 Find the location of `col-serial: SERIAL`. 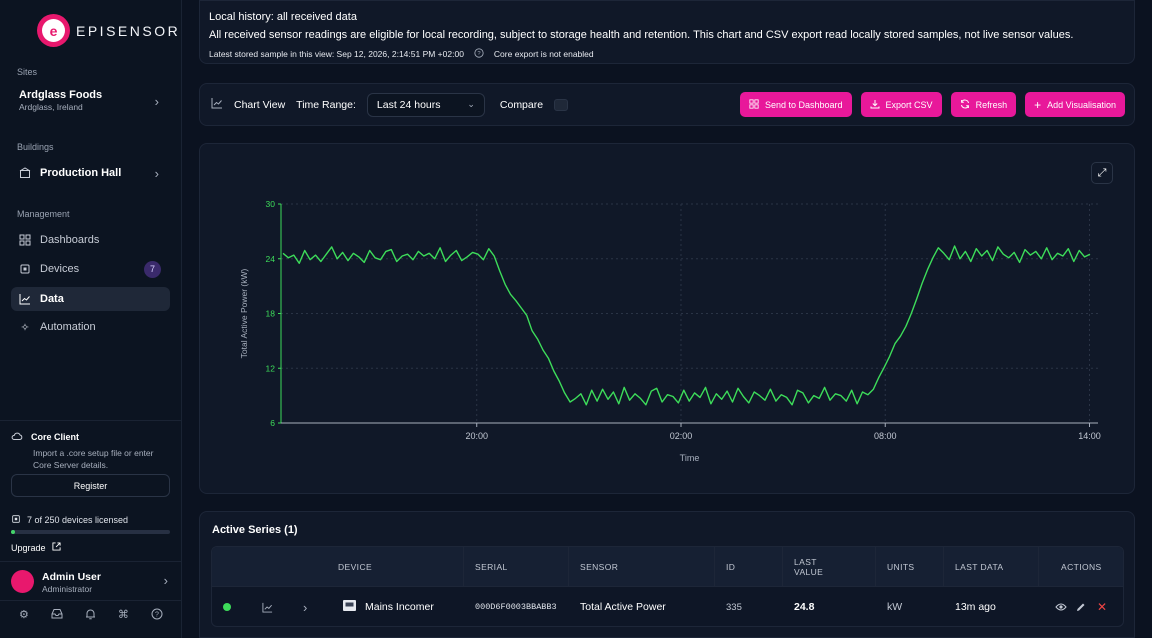

col-serial: SERIAL is located at coordinates (491, 567).